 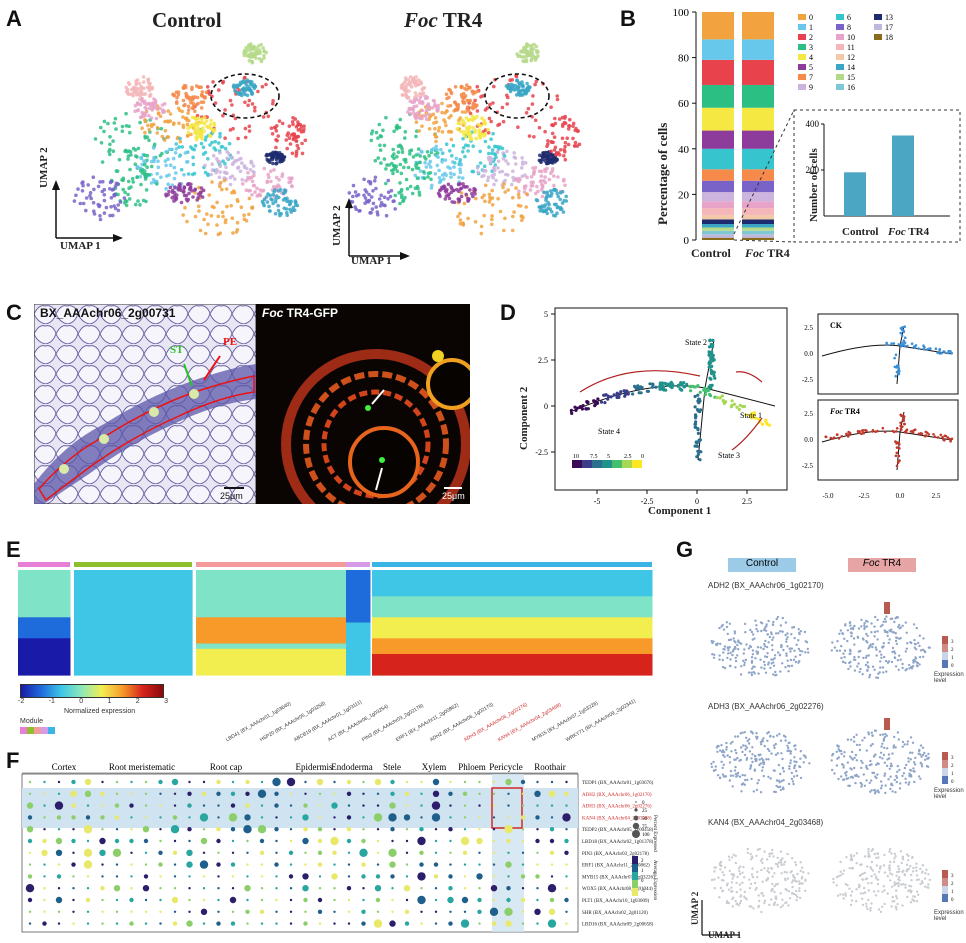 I want to click on panel-b-ytick-label: 20, so click(x=684, y=195).